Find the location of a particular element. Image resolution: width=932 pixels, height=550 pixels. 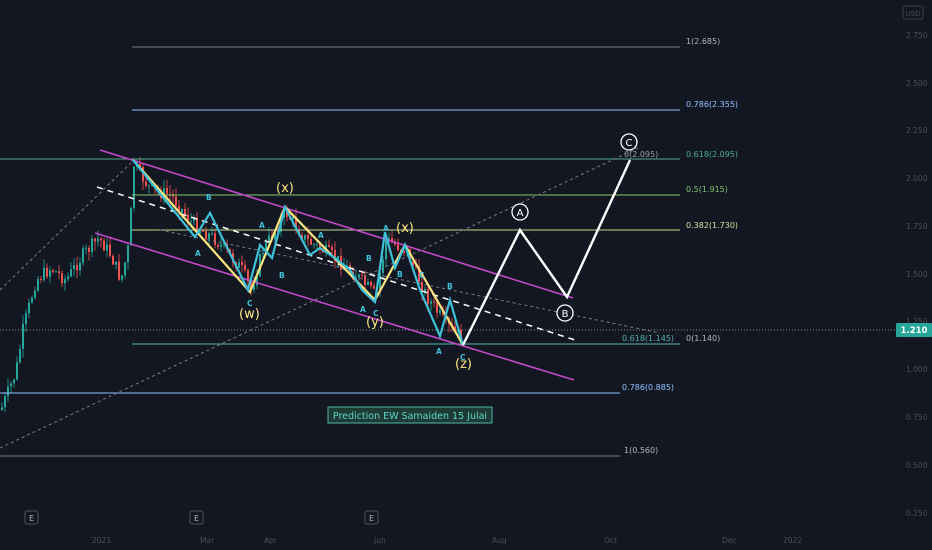

current-price-badge is located at coordinates (914, 330).